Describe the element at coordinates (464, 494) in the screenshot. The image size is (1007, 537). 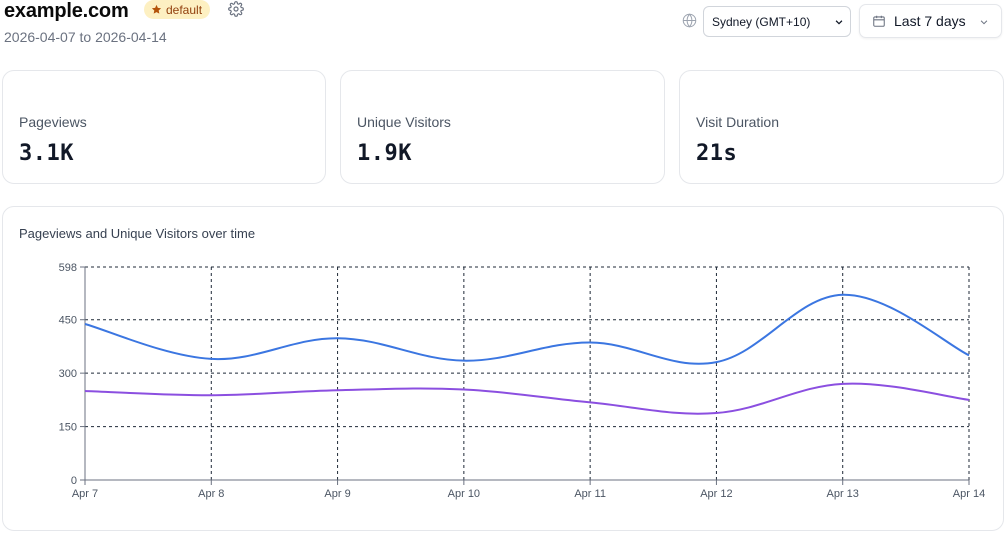
I see `x-tick-label: Apr 10` at that location.